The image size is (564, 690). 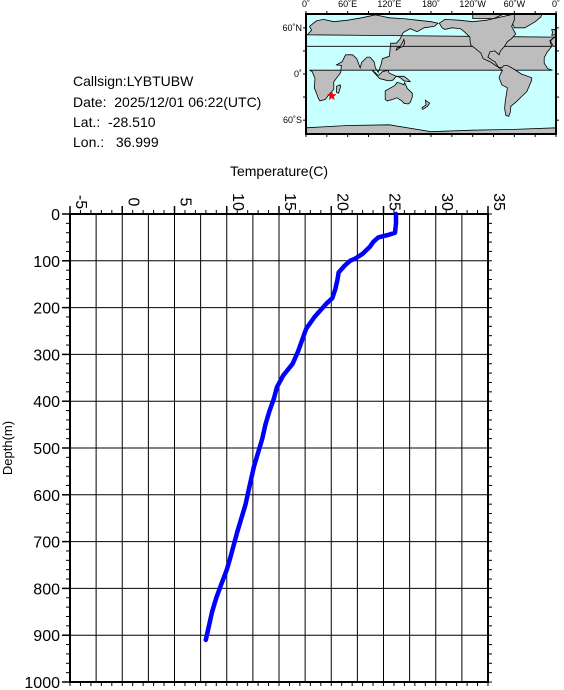 I want to click on callsign-value: LYBTUBW, so click(x=160, y=81).